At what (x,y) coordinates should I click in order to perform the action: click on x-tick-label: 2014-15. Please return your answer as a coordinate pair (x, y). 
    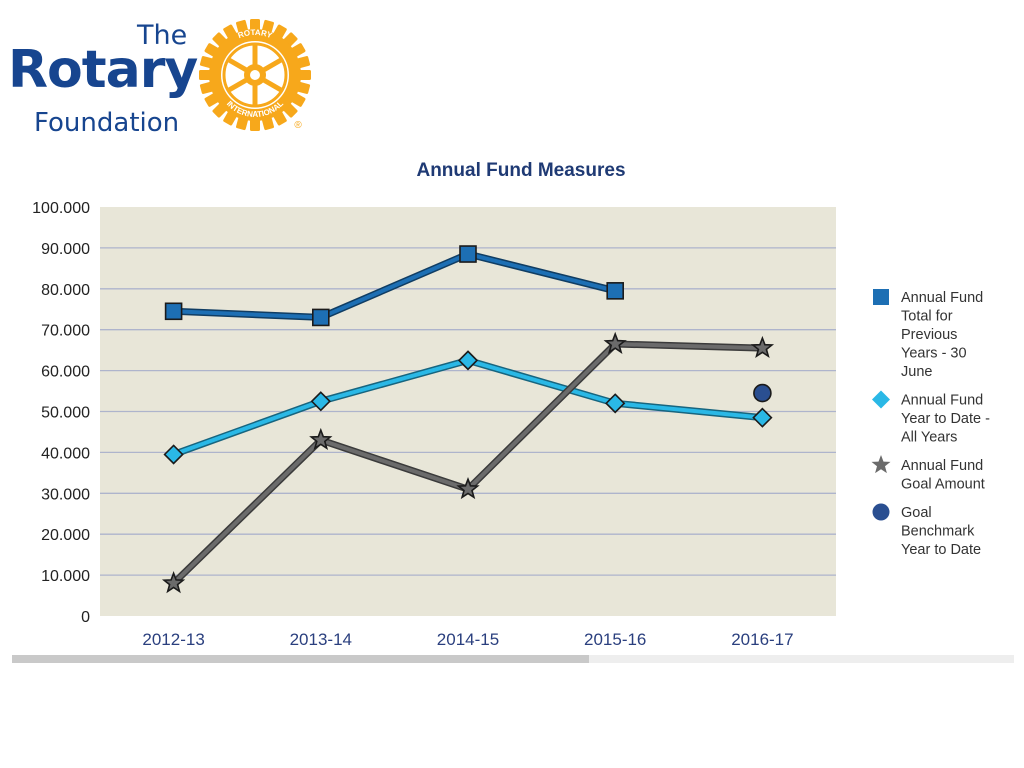
    Looking at the image, I should click on (468, 639).